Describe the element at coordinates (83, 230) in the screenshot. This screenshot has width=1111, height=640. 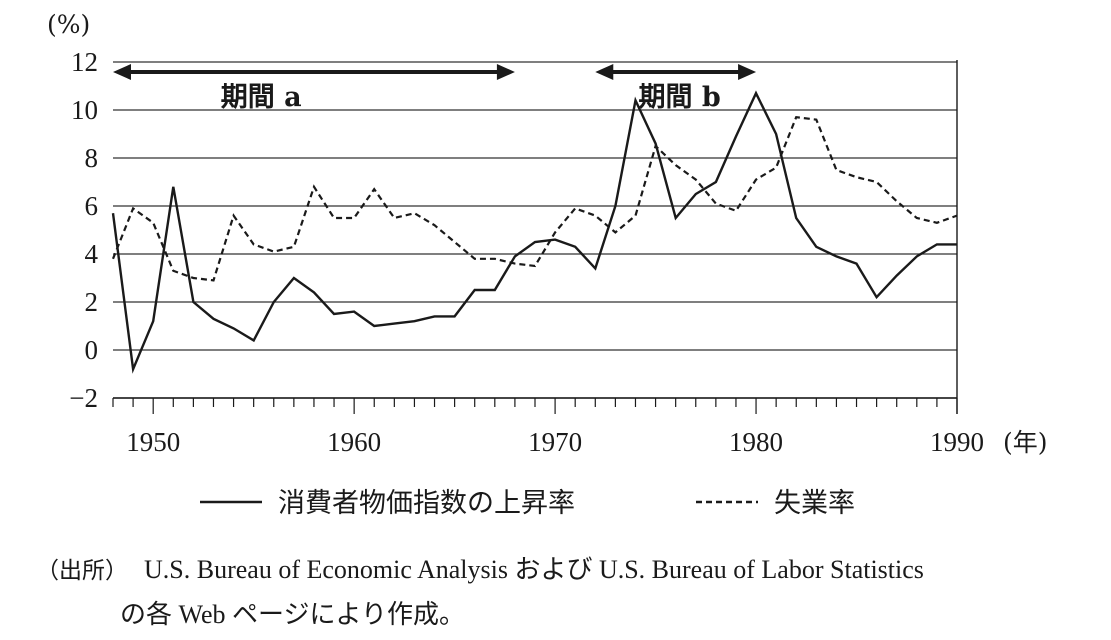
I see `y-axis-ticks: 12 10 8 6 4 2 0 −2` at that location.